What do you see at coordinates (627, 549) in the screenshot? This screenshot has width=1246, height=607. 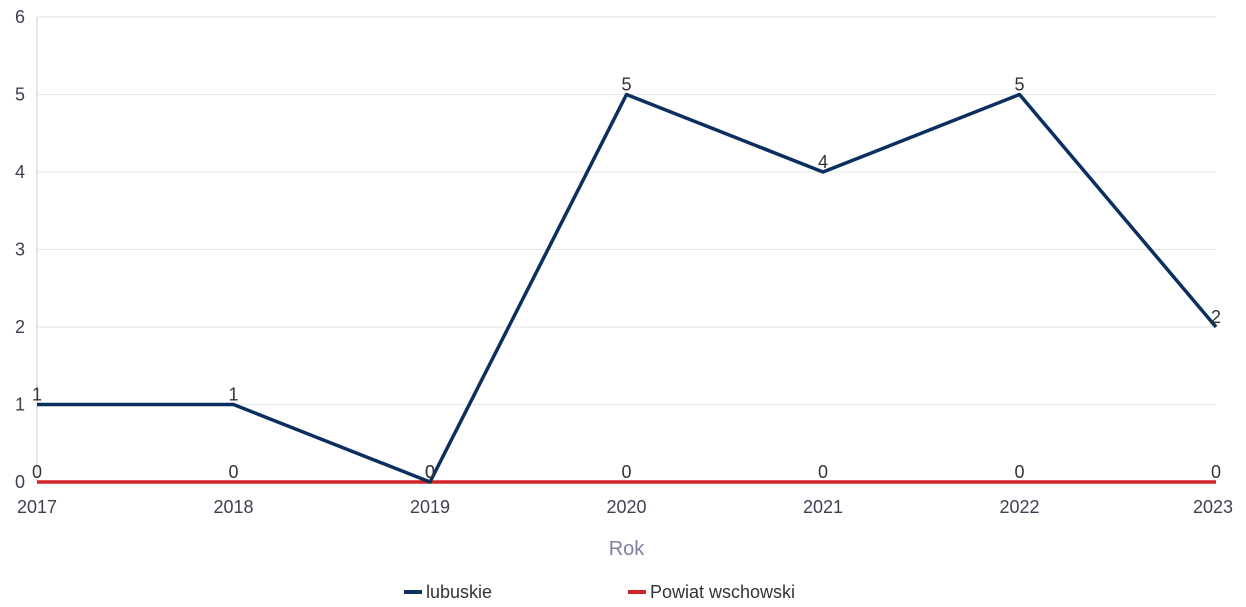 I see `x-axis-title: Rok` at bounding box center [627, 549].